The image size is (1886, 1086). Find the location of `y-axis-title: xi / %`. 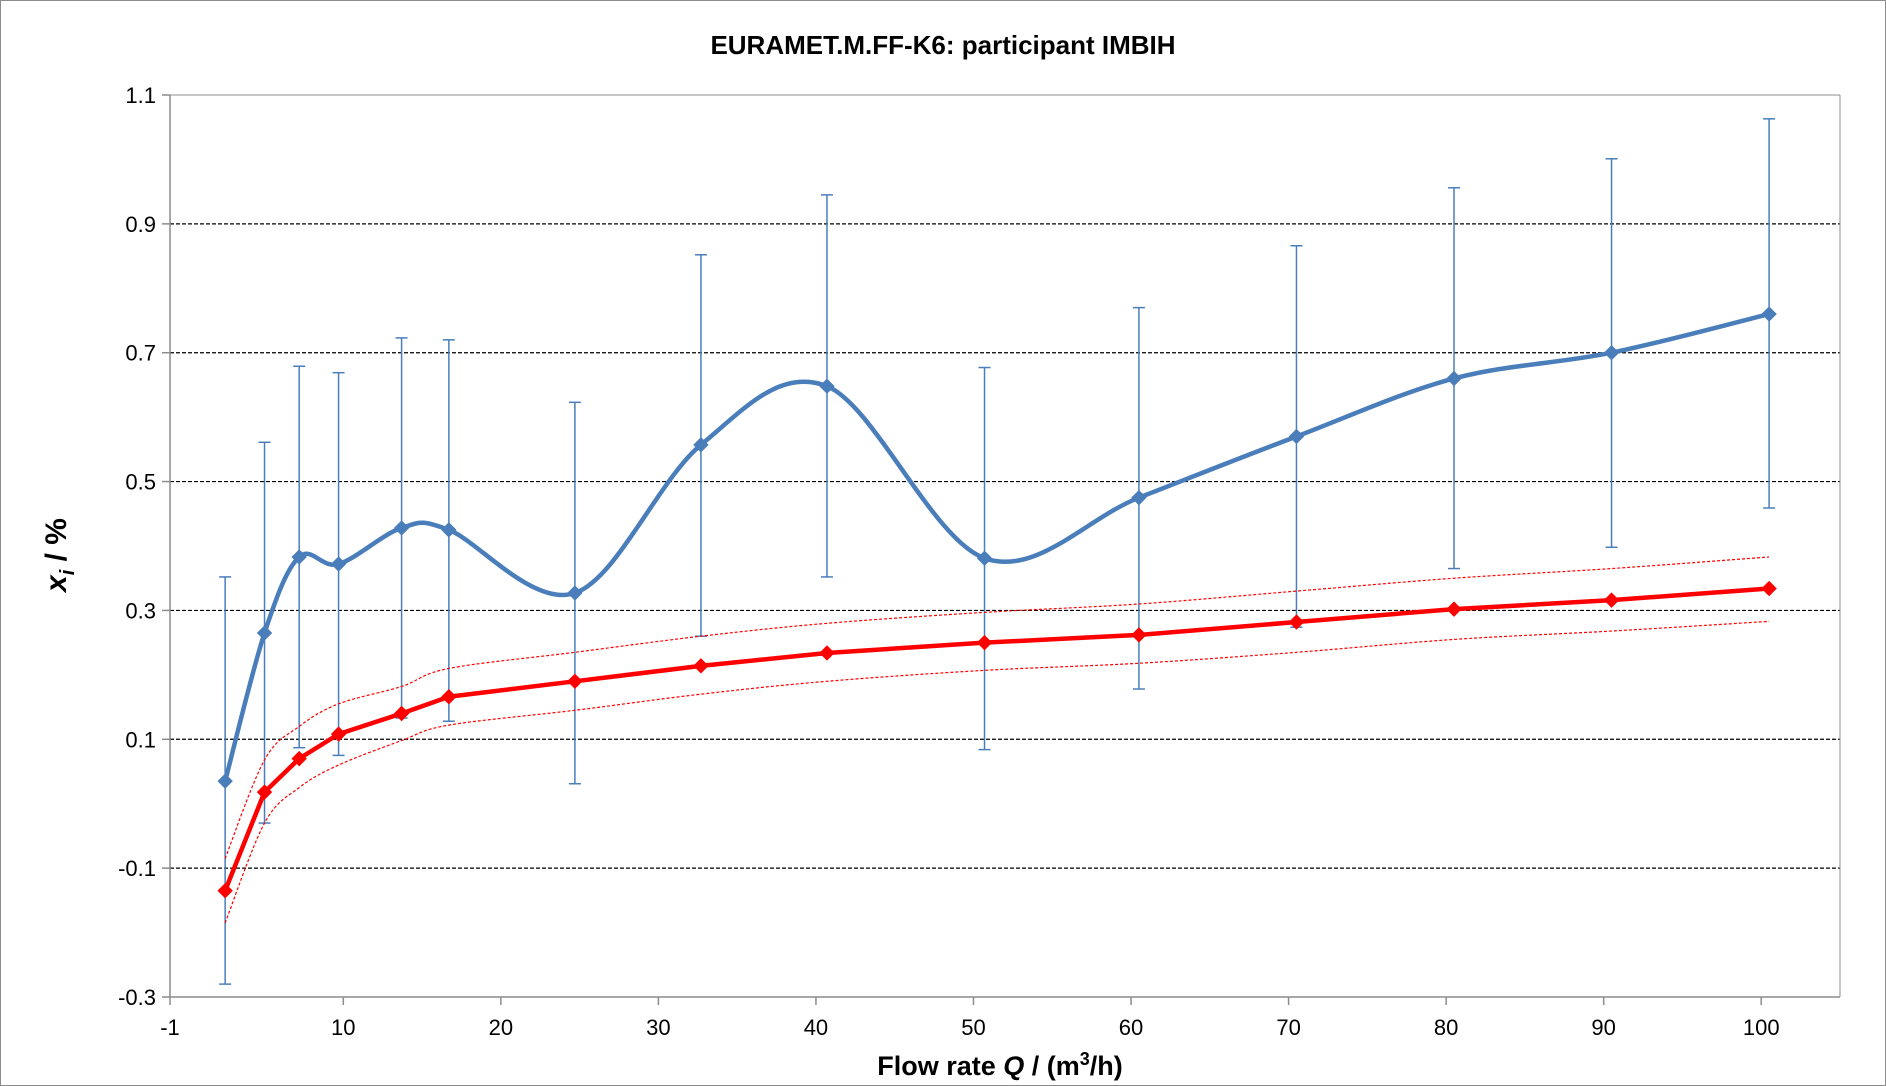

y-axis-title: xi / % is located at coordinates (59, 556).